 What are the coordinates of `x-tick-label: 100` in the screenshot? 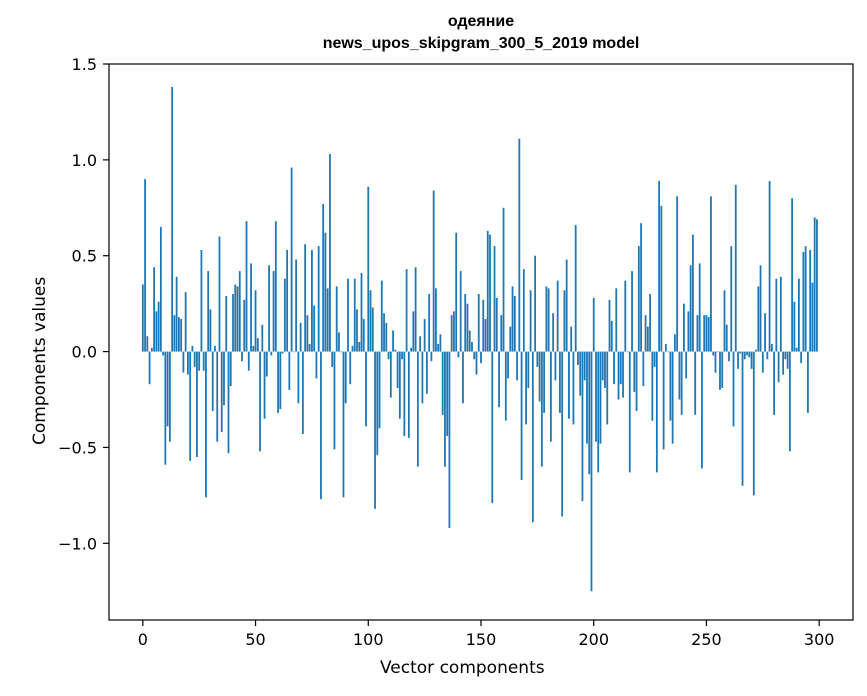 It's located at (368, 639).